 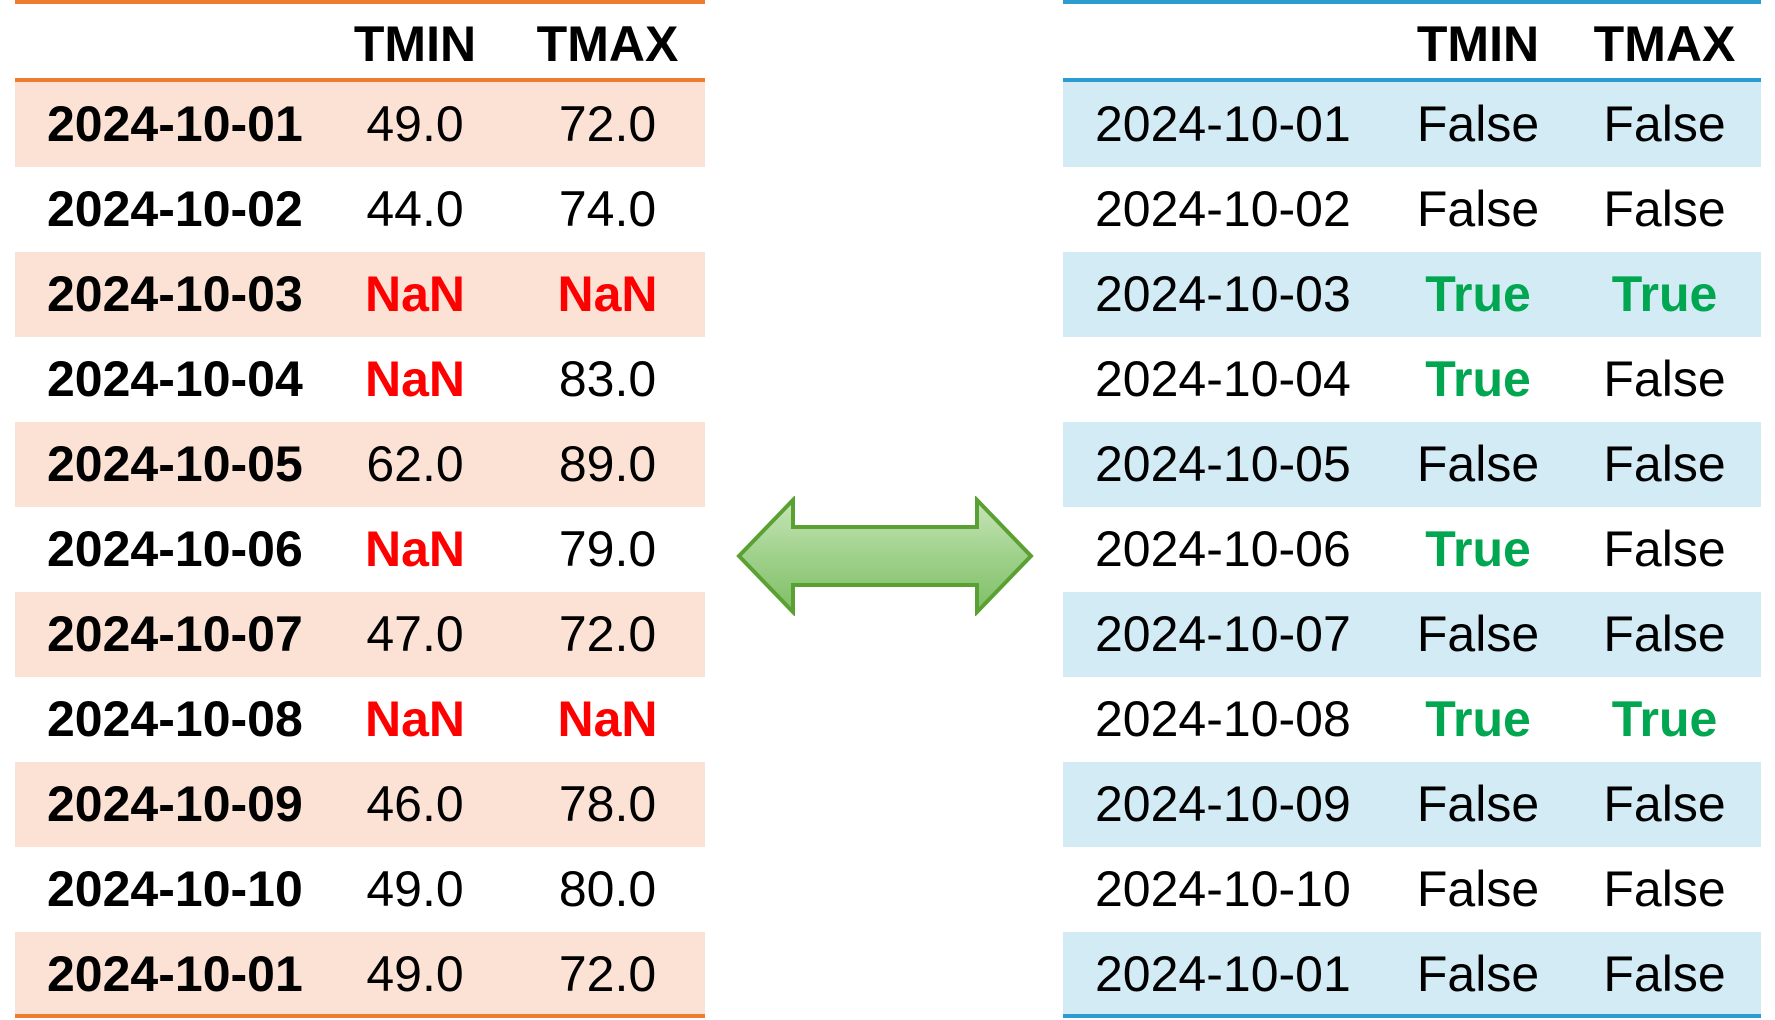 What do you see at coordinates (415, 634) in the screenshot?
I see `cell-tmin: 47.0` at bounding box center [415, 634].